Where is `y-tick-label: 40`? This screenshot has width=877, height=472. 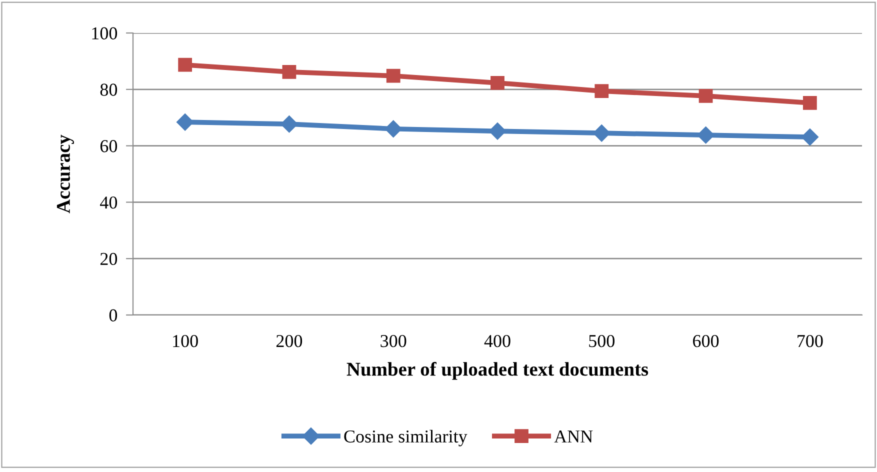
y-tick-label: 40 is located at coordinates (109, 202).